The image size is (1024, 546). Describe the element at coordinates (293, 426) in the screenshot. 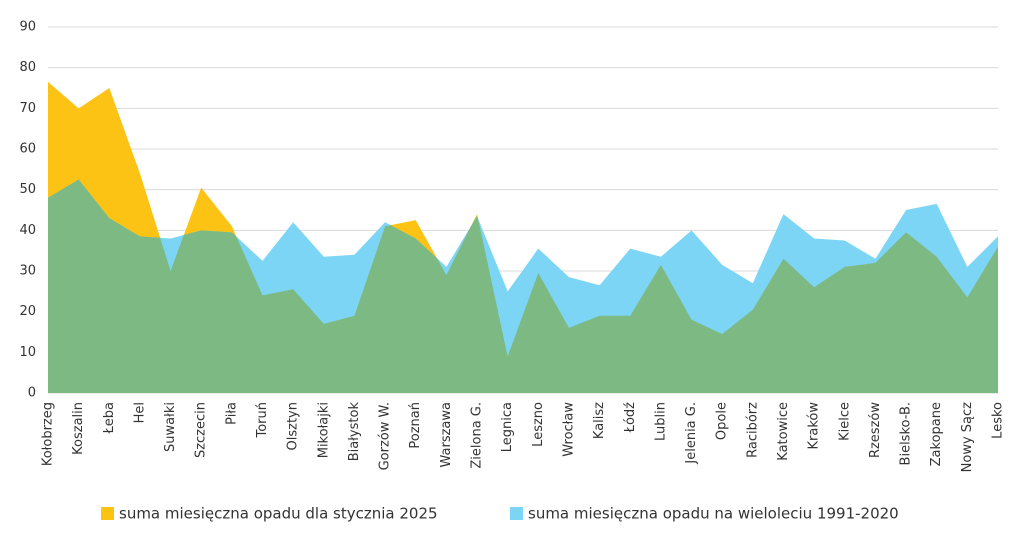

I see `x-tick-label: Olsztyn` at that location.